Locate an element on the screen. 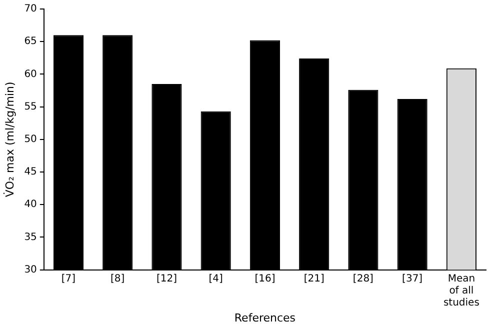 This screenshot has width=492, height=329. x-tick-label: [7] is located at coordinates (68, 278).